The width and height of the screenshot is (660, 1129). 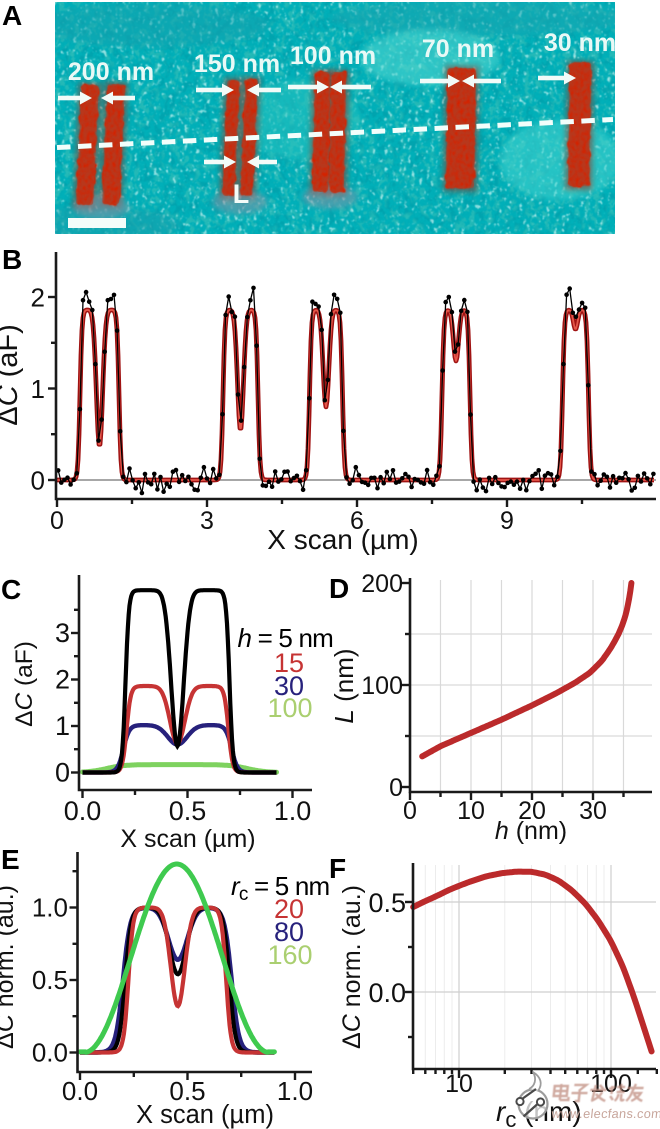 What do you see at coordinates (285, 638) in the screenshot?
I see `svg-text: h = 5 nm` at bounding box center [285, 638].